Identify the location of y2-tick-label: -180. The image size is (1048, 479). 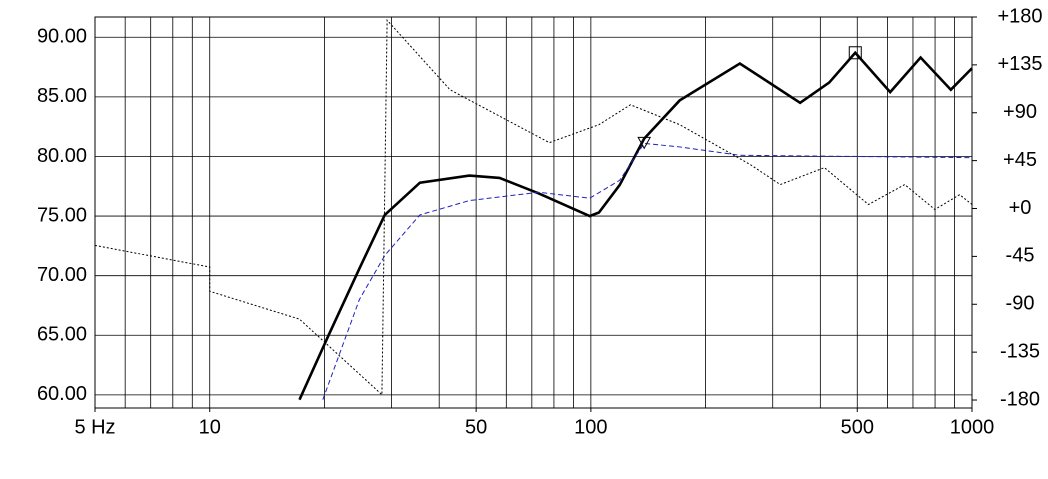
(1020, 399).